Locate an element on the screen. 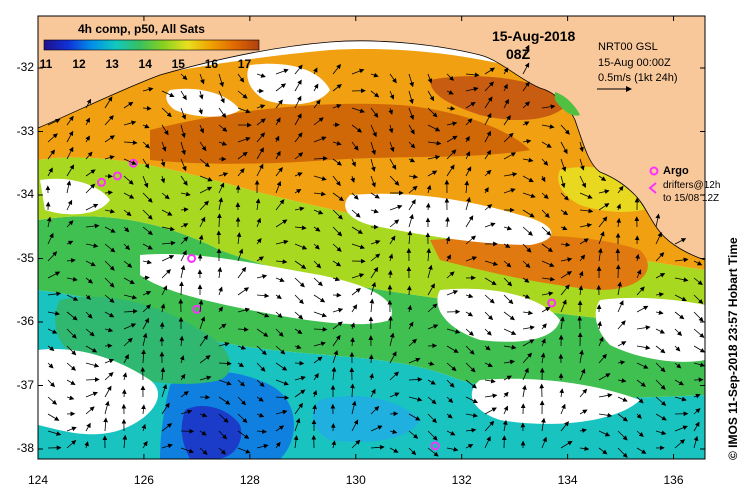 Image resolution: width=749 pixels, height=496 pixels. argo-float-marker is located at coordinates (102, 182).